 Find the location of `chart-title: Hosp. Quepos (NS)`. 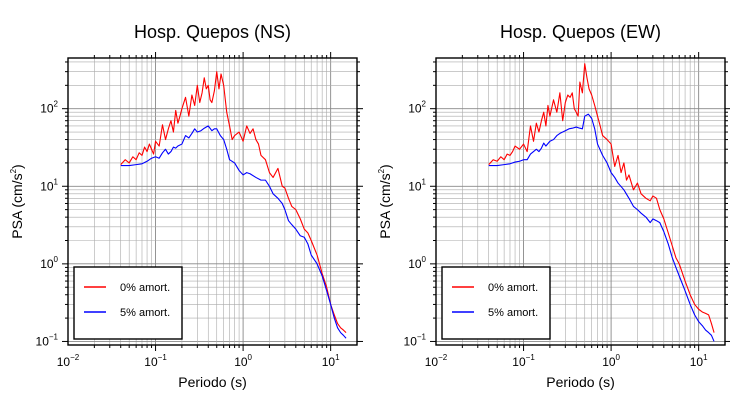

chart-title: Hosp. Quepos (NS) is located at coordinates (212, 32).